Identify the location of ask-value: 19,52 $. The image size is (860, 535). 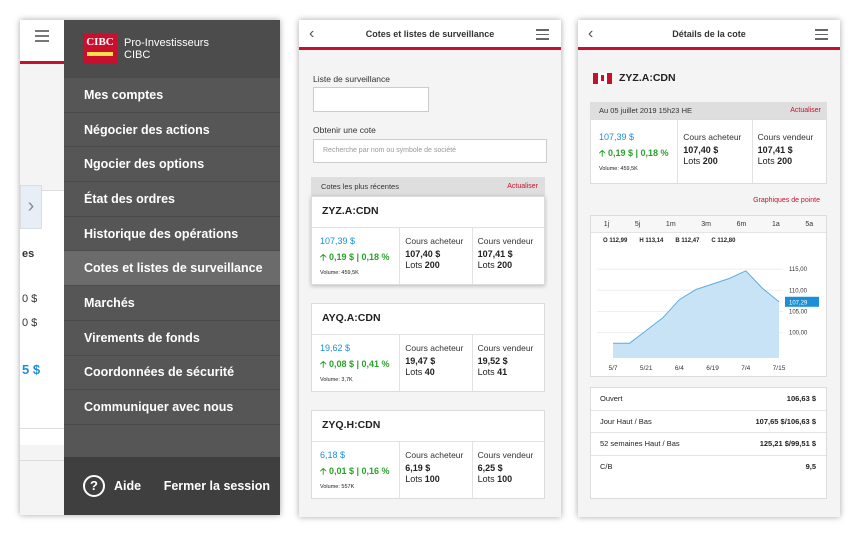
(492, 361).